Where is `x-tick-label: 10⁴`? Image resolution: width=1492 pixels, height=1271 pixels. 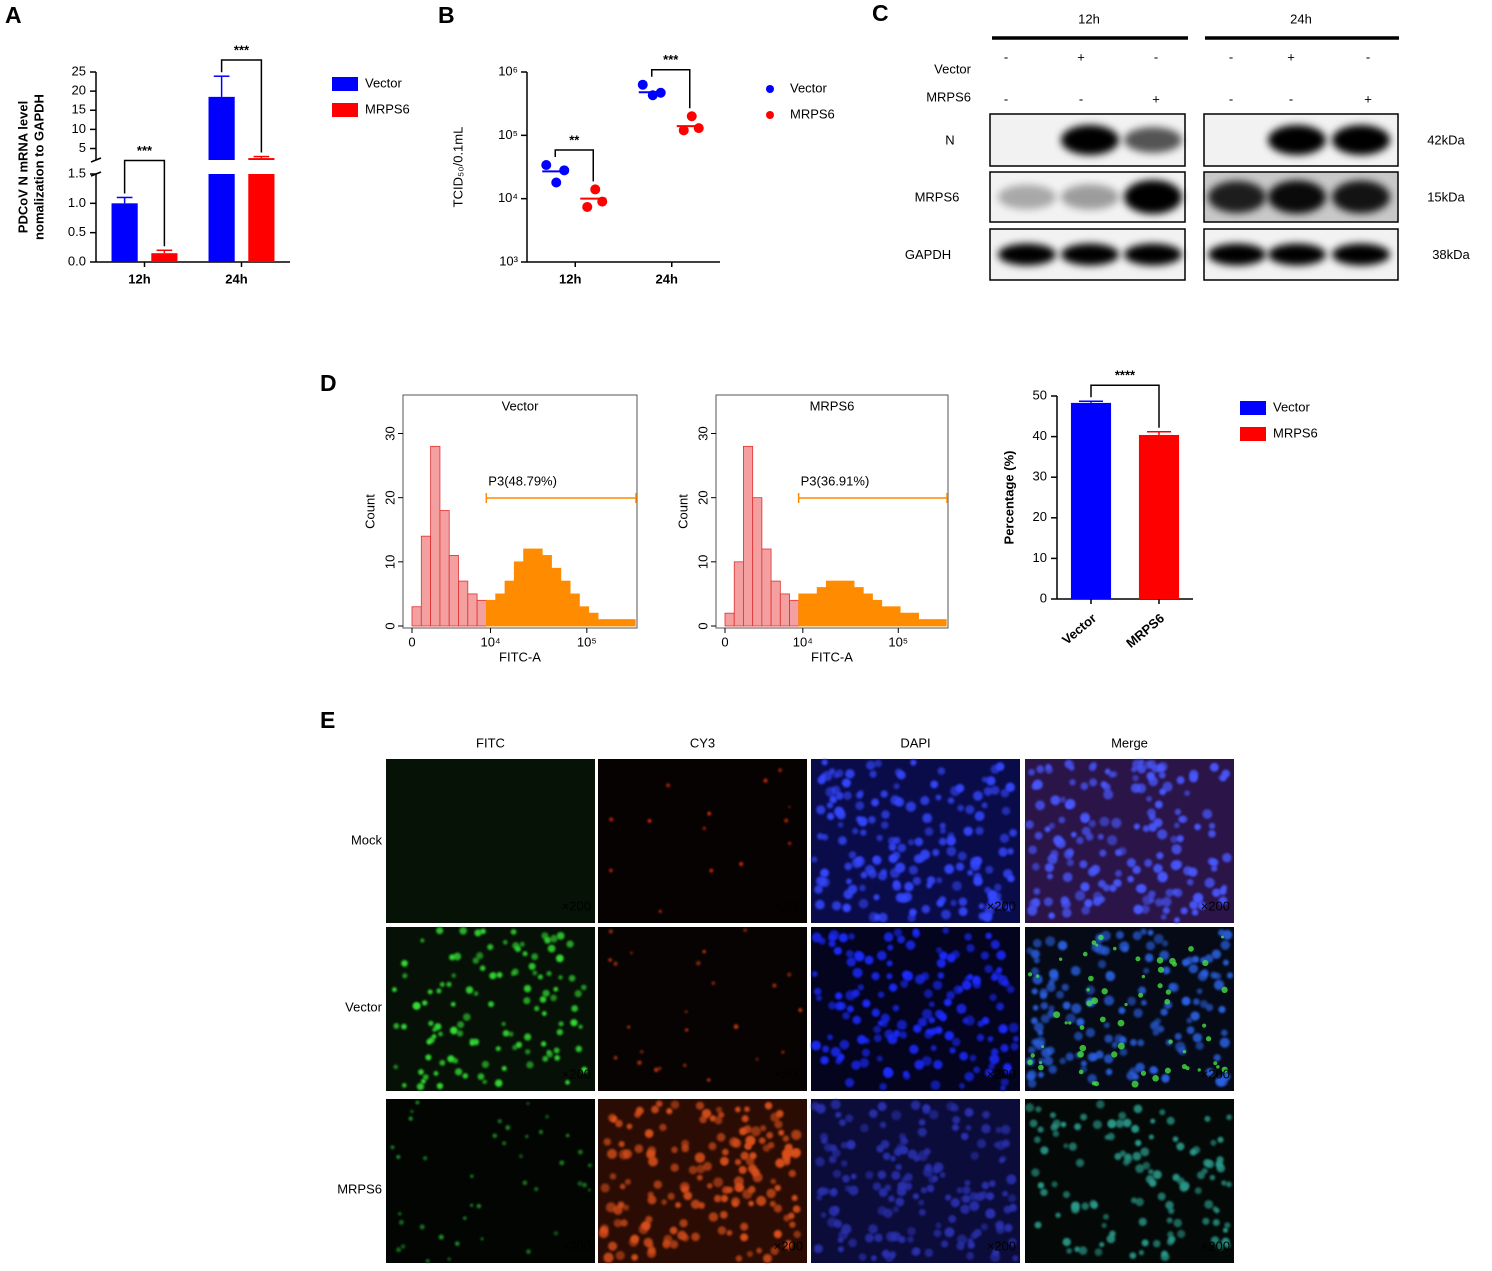 x-tick-label: 10⁴ is located at coordinates (490, 641).